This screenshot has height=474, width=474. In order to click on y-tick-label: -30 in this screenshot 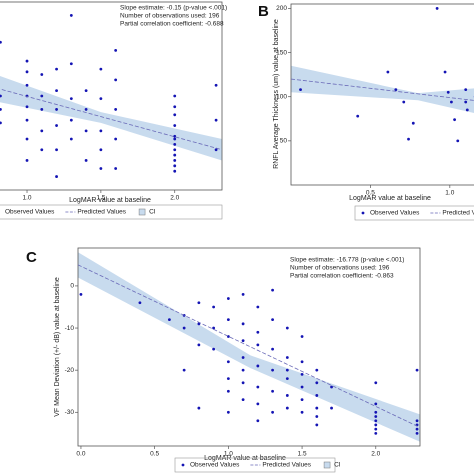, I will do `click(70, 412)`.